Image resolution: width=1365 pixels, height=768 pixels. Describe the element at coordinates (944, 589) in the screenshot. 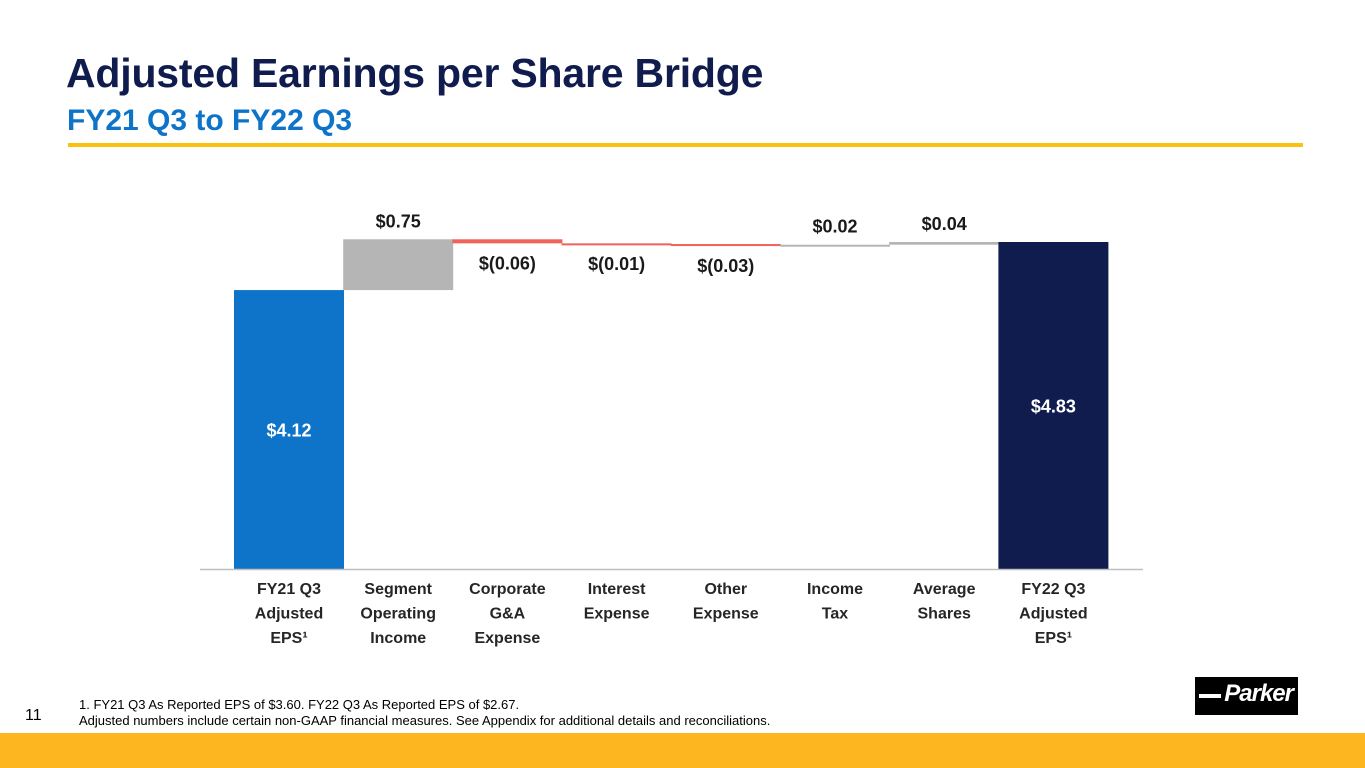

I see `category-label-6-0: Average` at that location.